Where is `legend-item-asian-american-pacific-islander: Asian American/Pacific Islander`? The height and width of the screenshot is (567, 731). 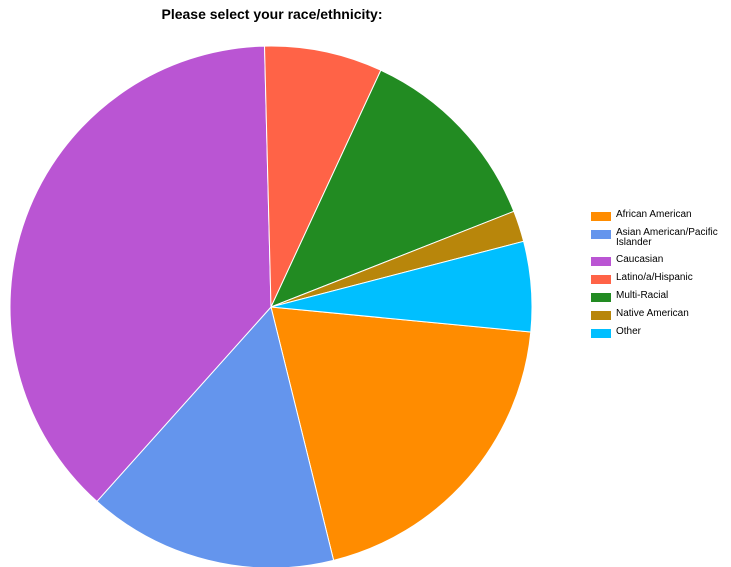 legend-item-asian-american-pacific-islander: Asian American/Pacific Islander is located at coordinates (661, 238).